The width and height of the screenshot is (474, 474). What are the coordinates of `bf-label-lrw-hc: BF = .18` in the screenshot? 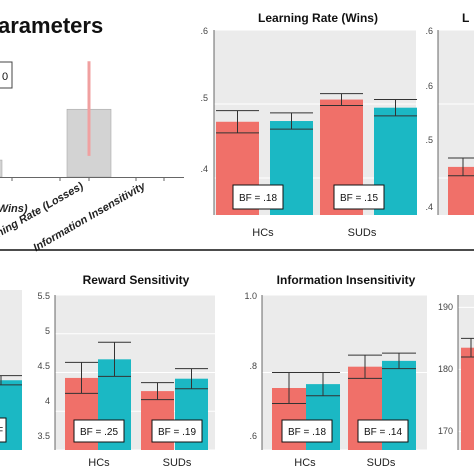 It's located at (258, 198).